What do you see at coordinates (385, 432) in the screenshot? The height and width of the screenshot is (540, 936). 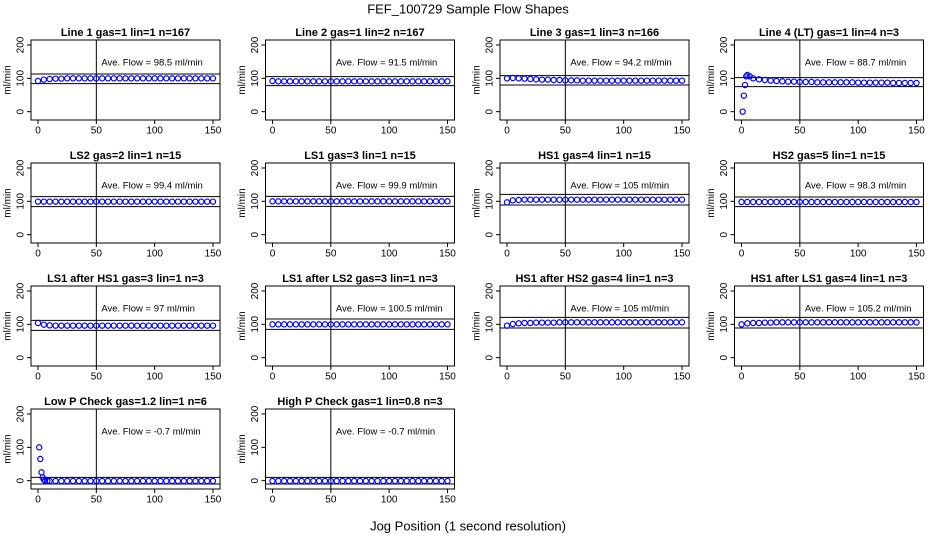 I see `annotation: Ave. Flow = -0.7 ml/min` at bounding box center [385, 432].